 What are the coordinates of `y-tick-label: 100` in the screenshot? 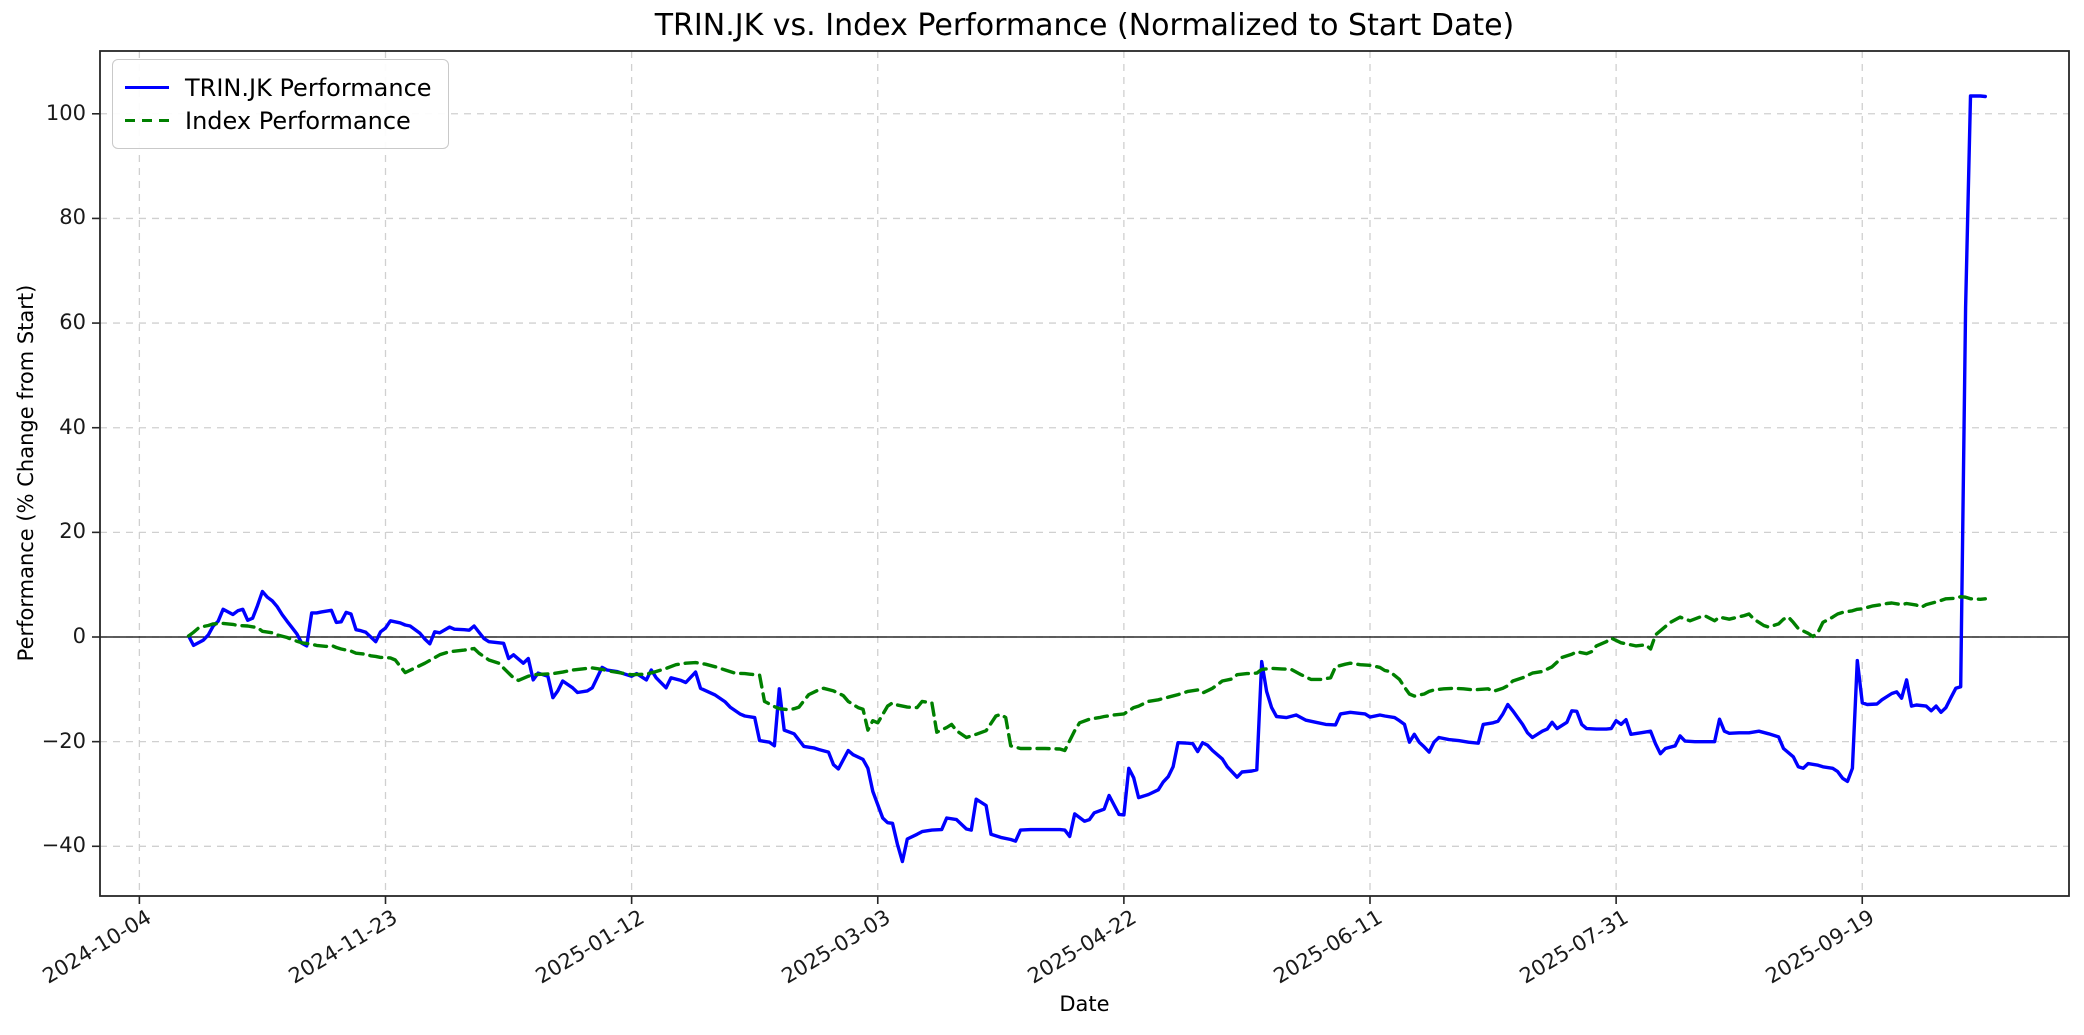 It's located at (65, 112).